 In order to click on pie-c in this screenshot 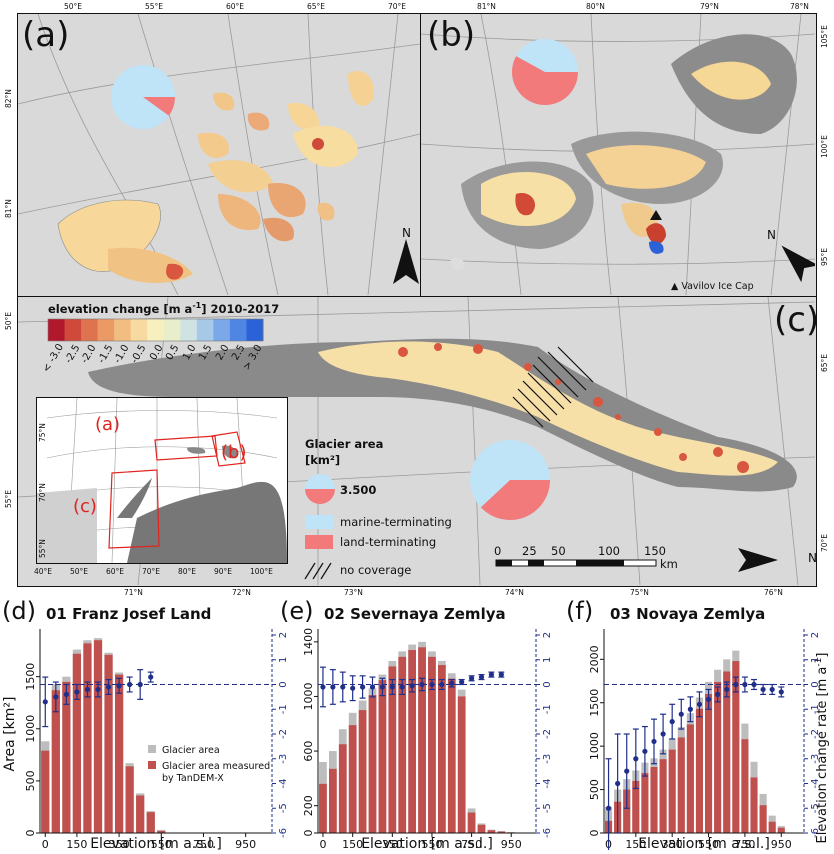, I will do `click(510, 480)`.